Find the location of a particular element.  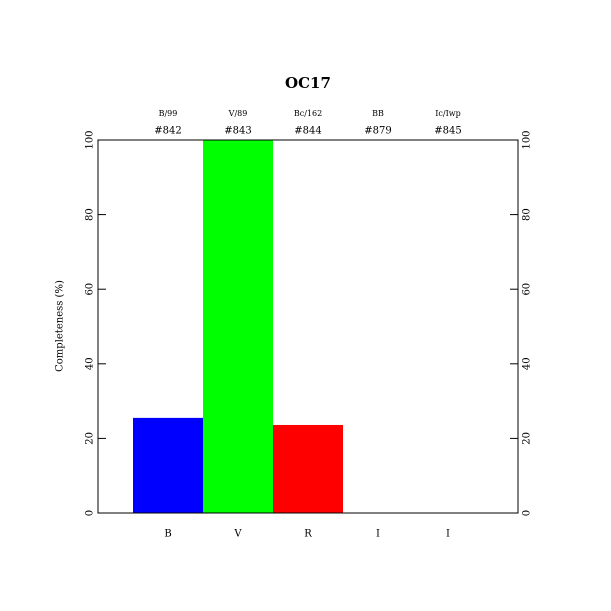

y2-tick-label: 40 is located at coordinates (527, 363).